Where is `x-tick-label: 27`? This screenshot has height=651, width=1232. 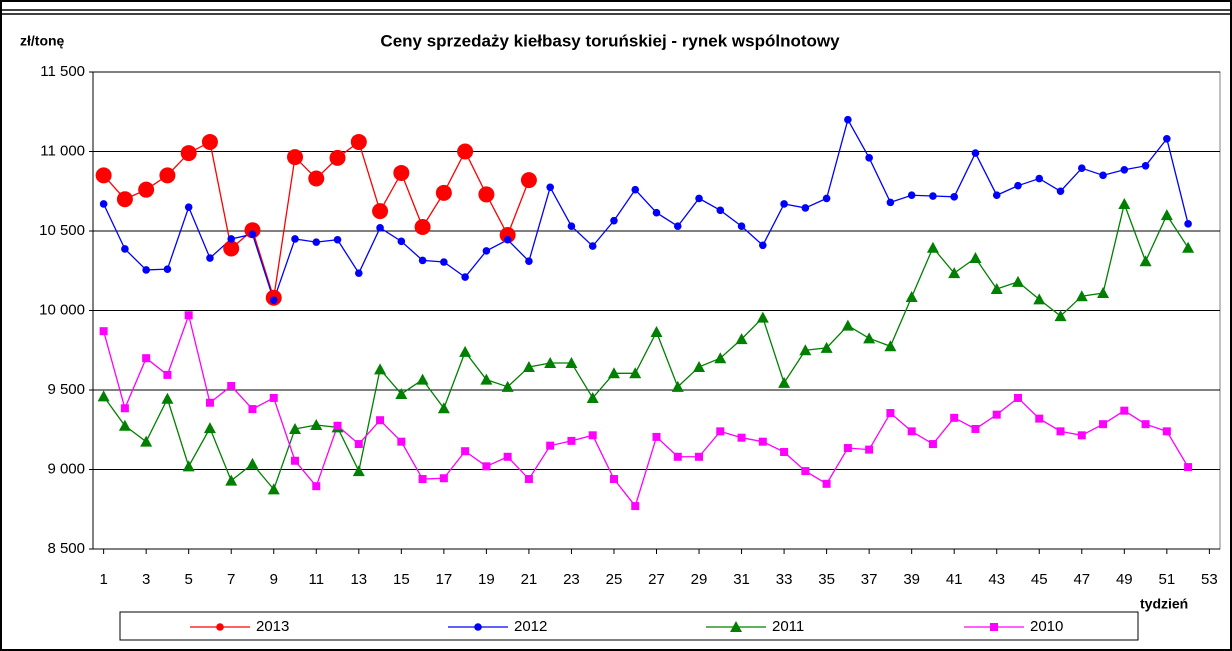
x-tick-label: 27 is located at coordinates (656, 579).